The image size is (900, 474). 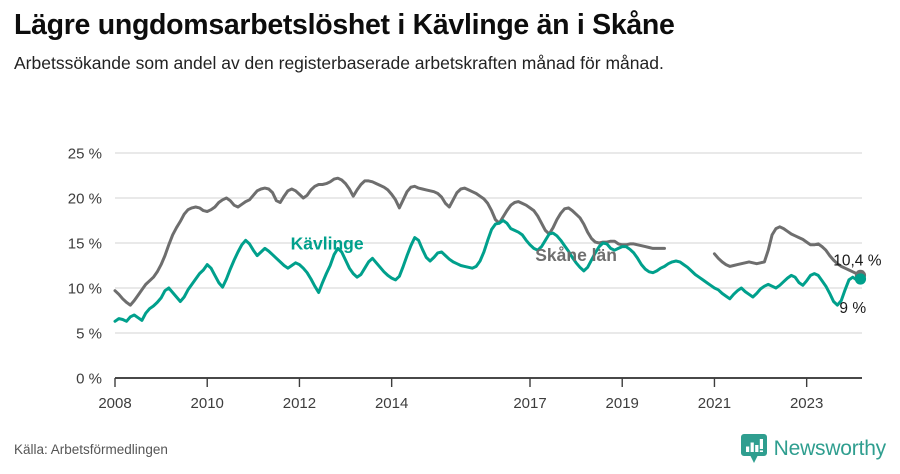 What do you see at coordinates (714, 403) in the screenshot?
I see `x-tick-label: 2021` at bounding box center [714, 403].